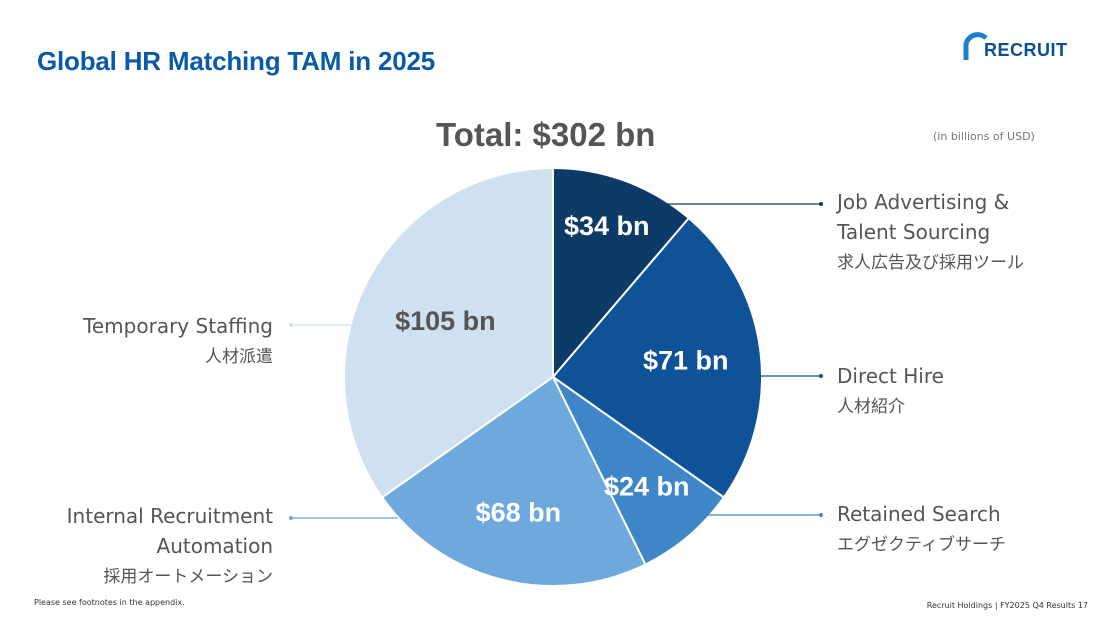 This screenshot has height=619, width=1100. Describe the element at coordinates (821, 204) in the screenshot. I see `leader-dot-job-advertising` at that location.